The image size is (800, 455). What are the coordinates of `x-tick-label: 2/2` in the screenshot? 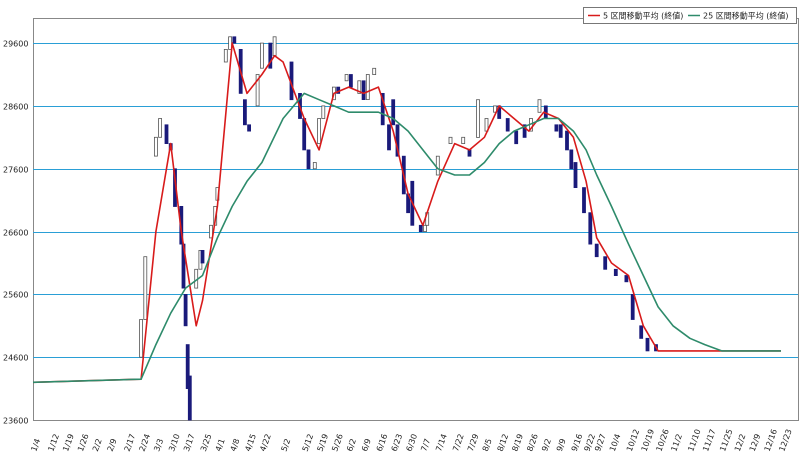 It's located at (97, 445).